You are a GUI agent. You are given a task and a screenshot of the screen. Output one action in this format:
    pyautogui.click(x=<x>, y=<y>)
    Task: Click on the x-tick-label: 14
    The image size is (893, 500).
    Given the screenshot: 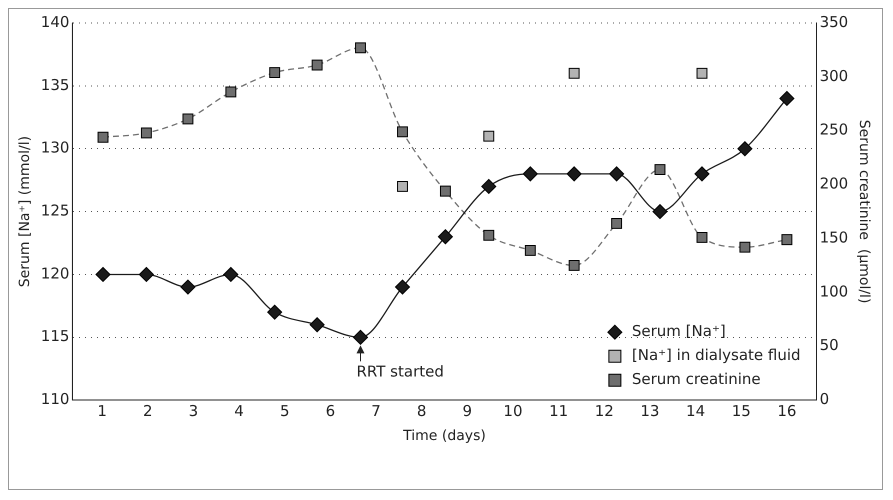 What is the action you would take?
    pyautogui.click(x=696, y=411)
    